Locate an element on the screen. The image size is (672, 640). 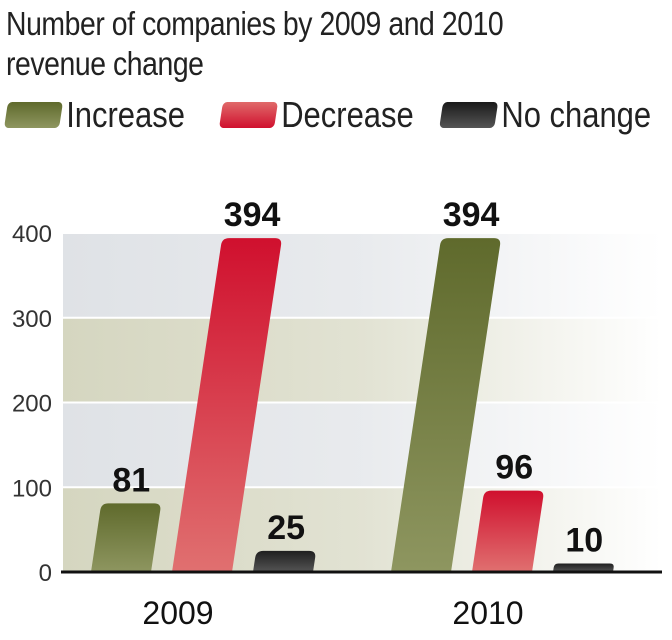
data-label: 25 is located at coordinates (286, 528).